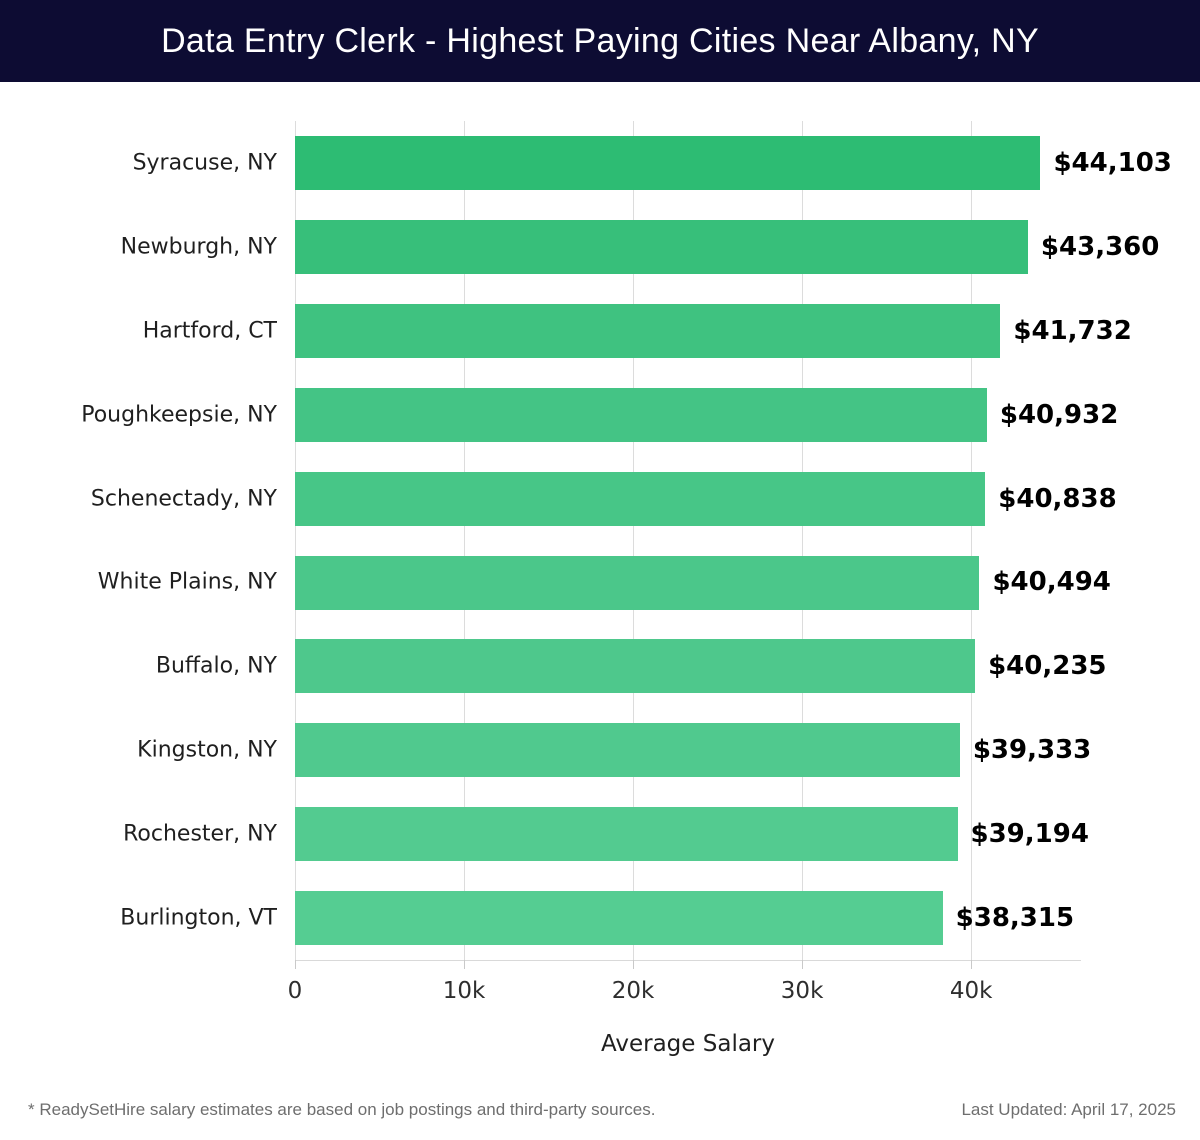  Describe the element at coordinates (1068, 1109) in the screenshot. I see `footer-last-updated: Last Updated: April 17, 2025` at that location.